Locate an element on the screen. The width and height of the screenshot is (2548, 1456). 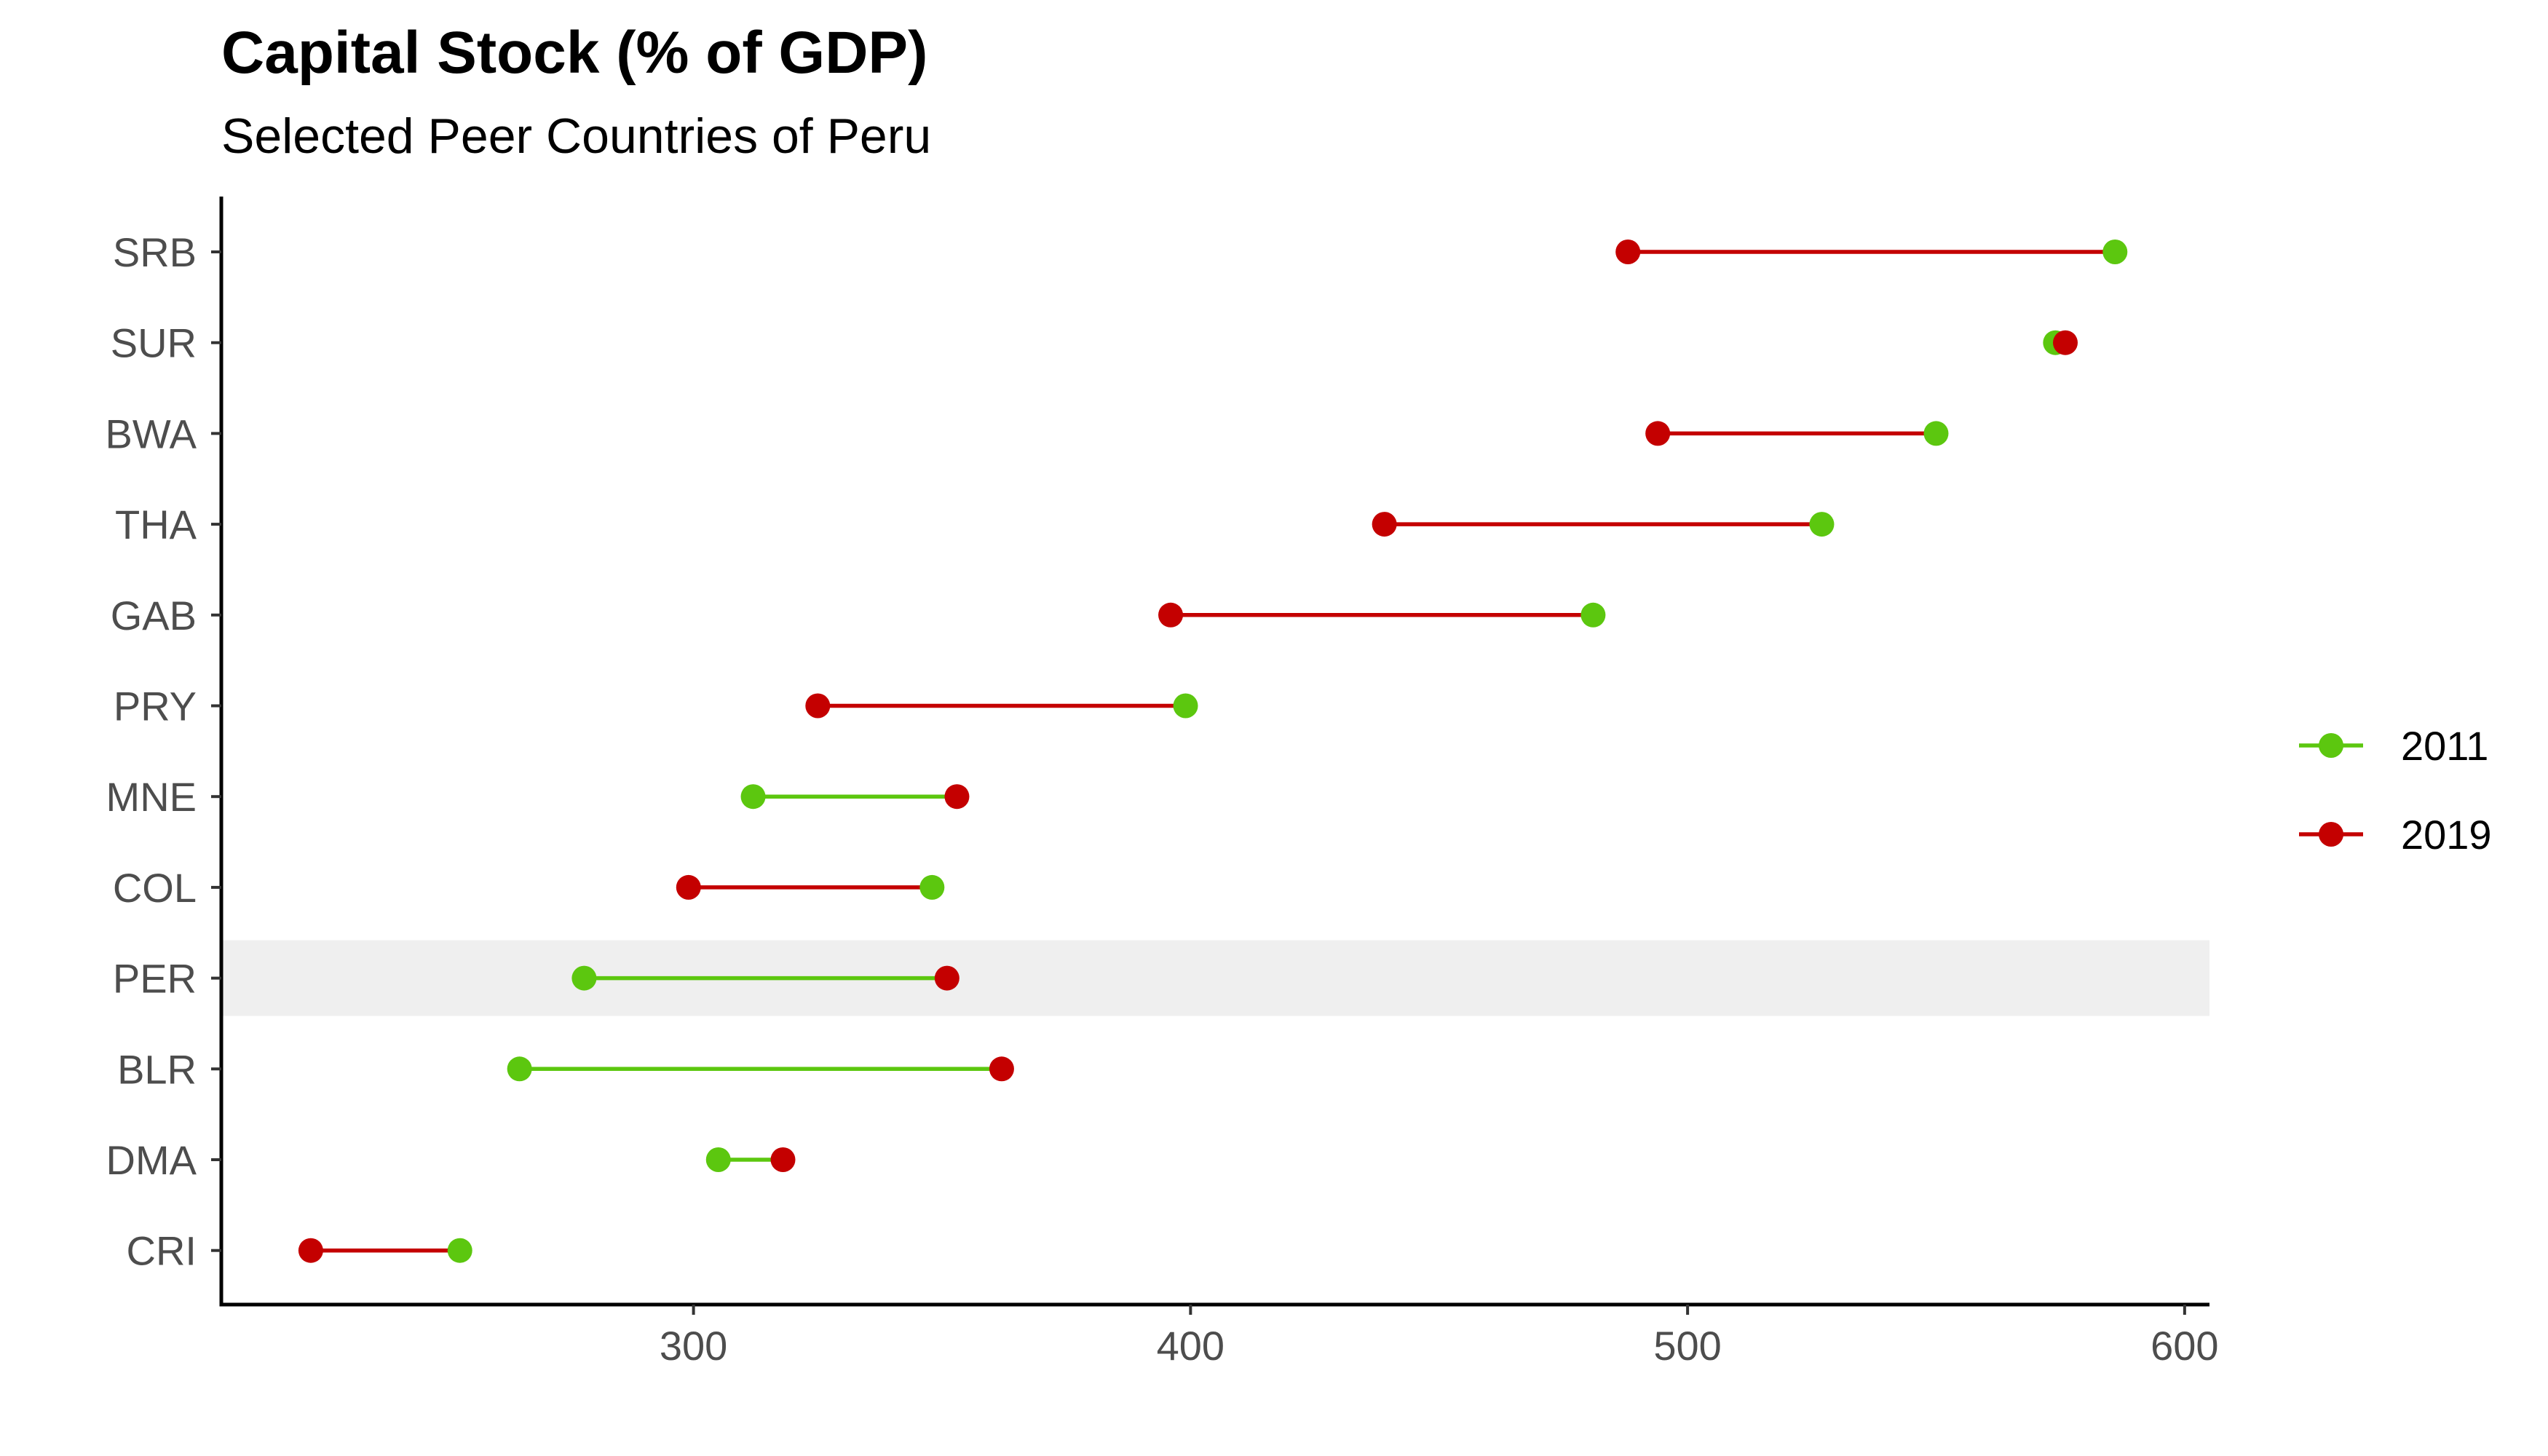
x-tick-label-500: 500 is located at coordinates (1687, 1346).